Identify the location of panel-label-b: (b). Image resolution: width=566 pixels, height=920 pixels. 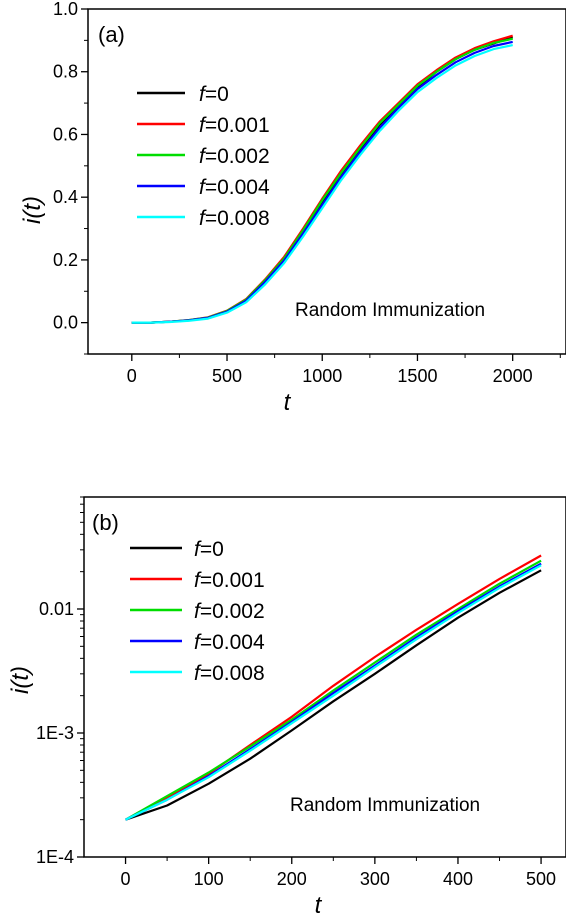
(105, 522).